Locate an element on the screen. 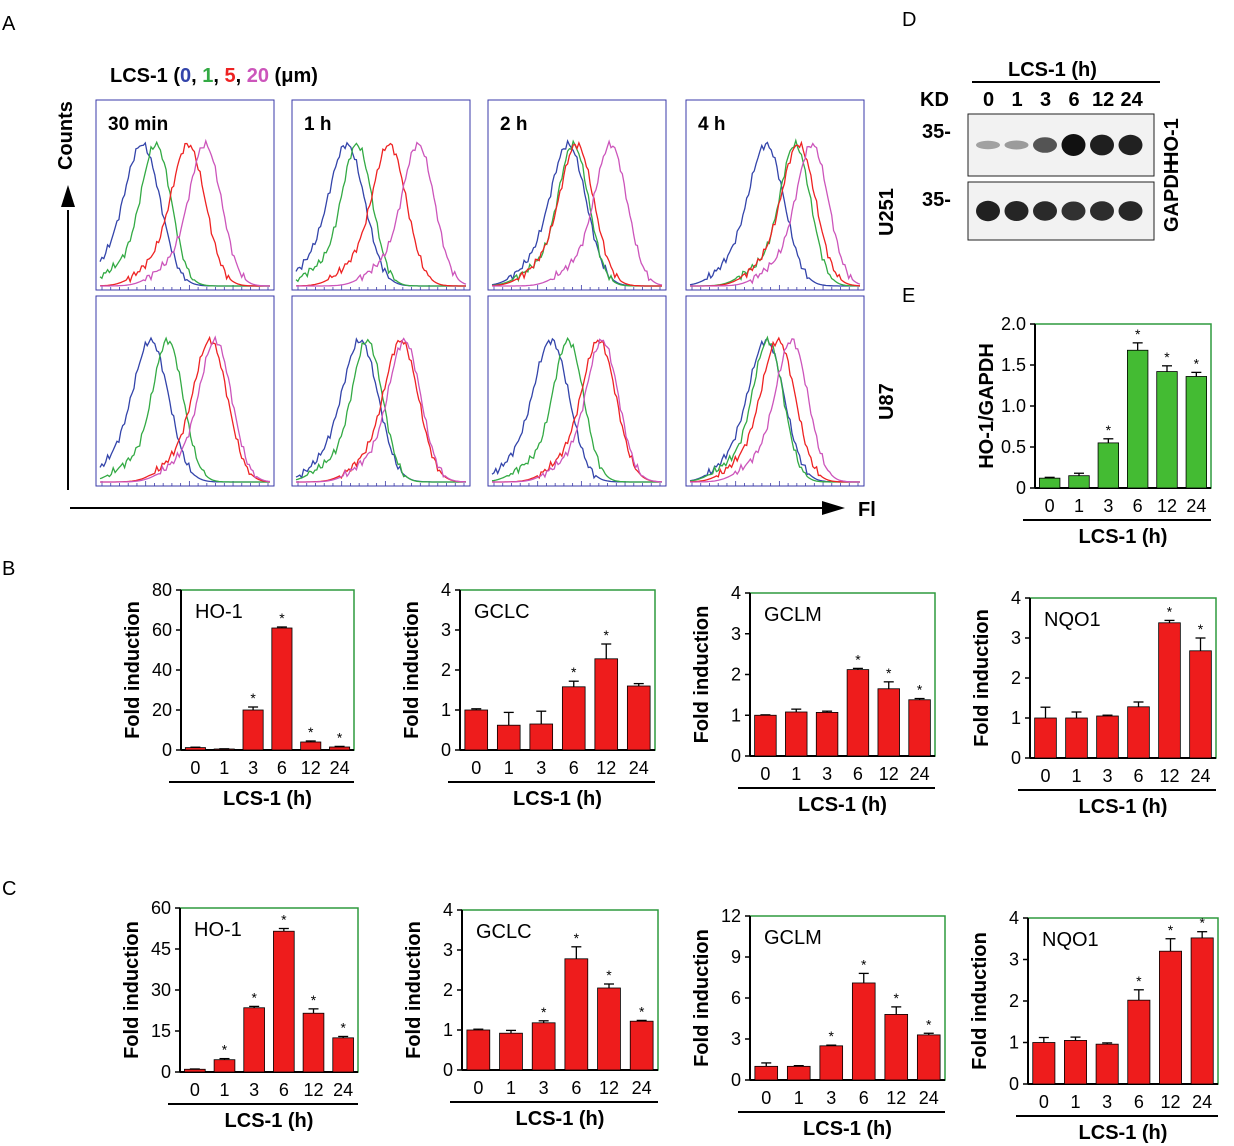  x-tick-label: 24 is located at coordinates (639, 768).